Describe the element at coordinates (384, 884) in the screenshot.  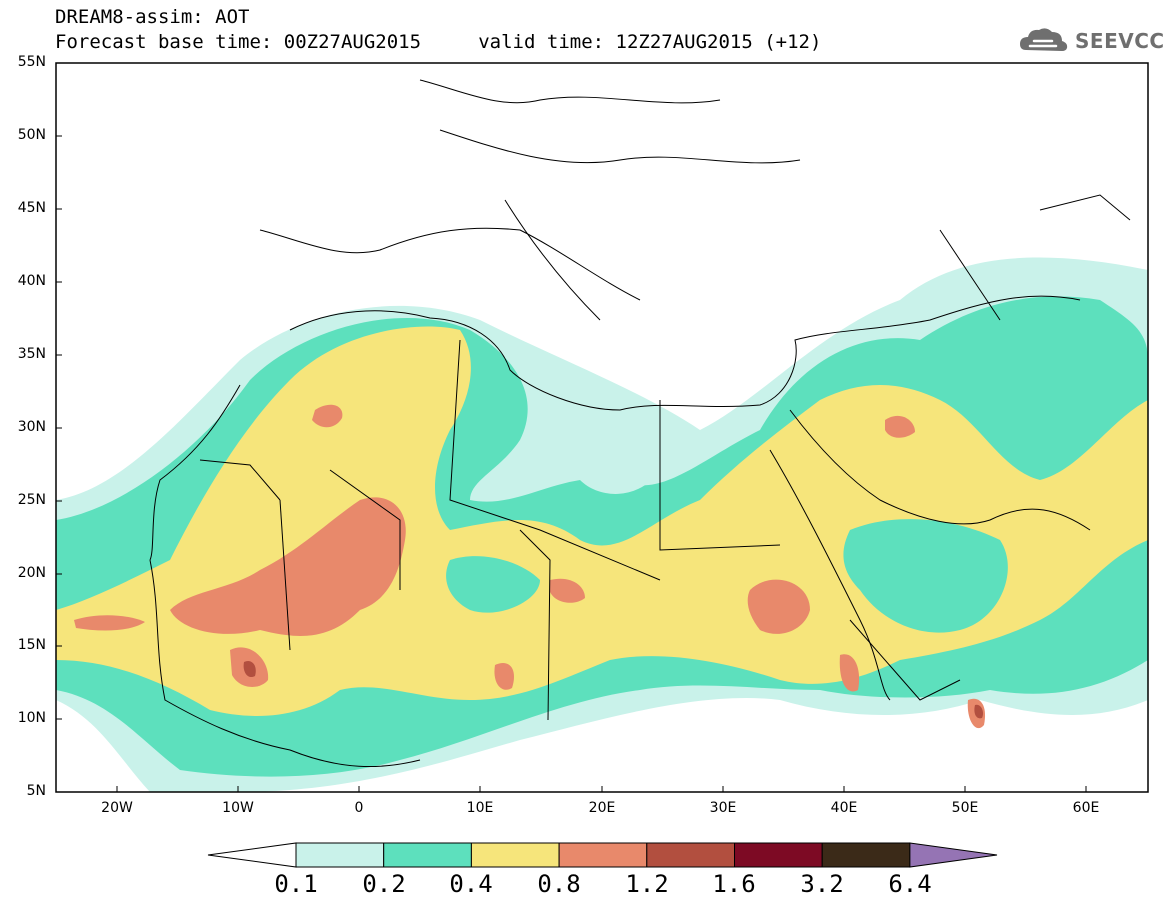
I see `colorbar-label: 0.2` at that location.